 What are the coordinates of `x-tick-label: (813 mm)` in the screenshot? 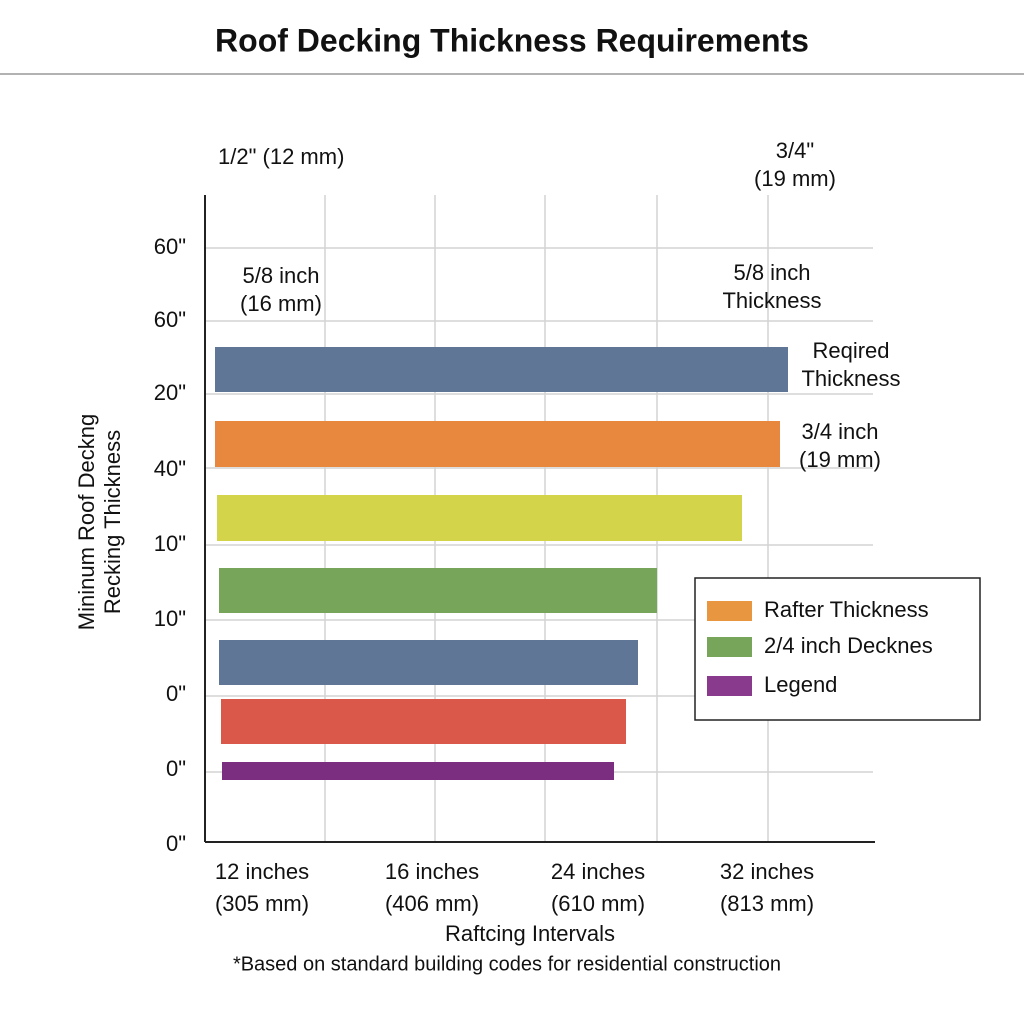 It's located at (767, 903).